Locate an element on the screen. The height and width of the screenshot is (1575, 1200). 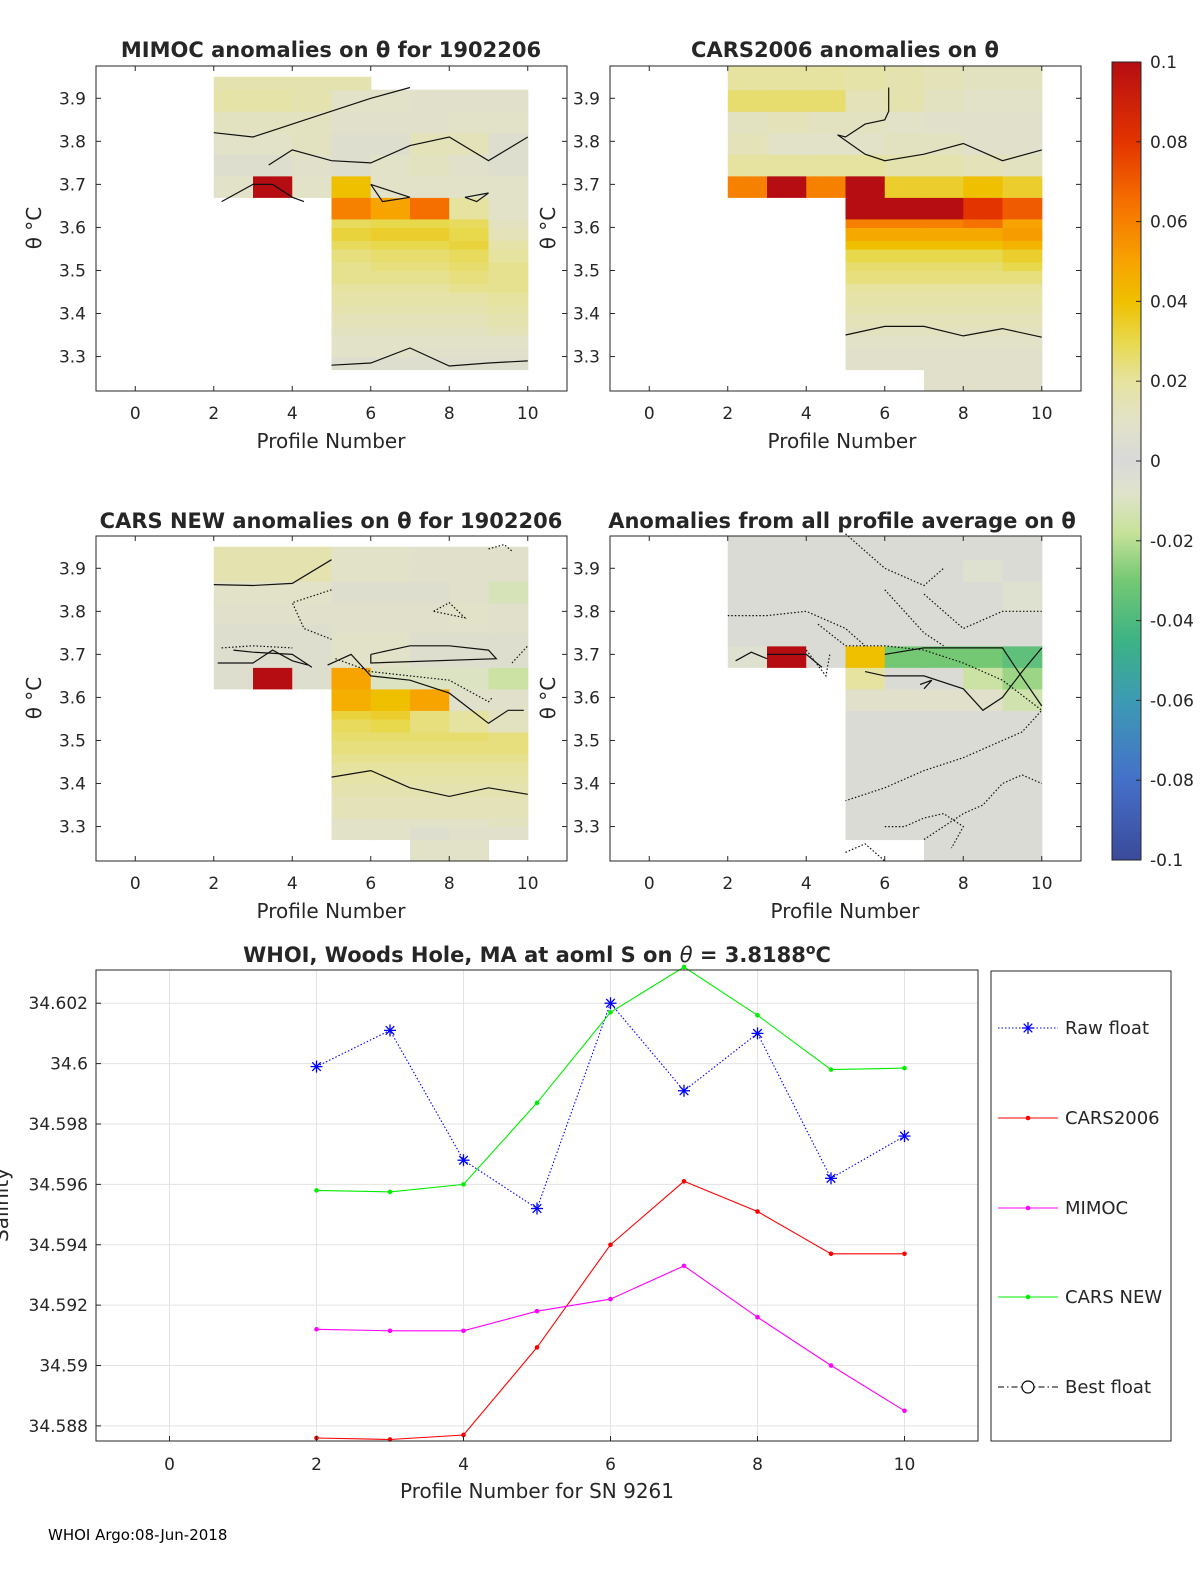
panel-average-contours is located at coordinates (885, 697).